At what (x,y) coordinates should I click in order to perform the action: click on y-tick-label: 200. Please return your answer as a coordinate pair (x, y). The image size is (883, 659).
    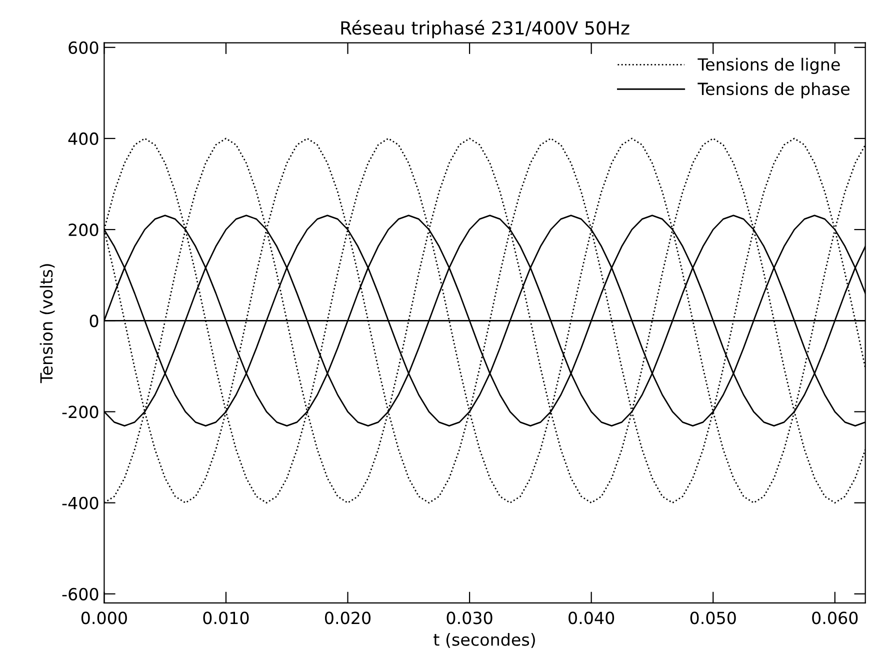
    Looking at the image, I should click on (83, 230).